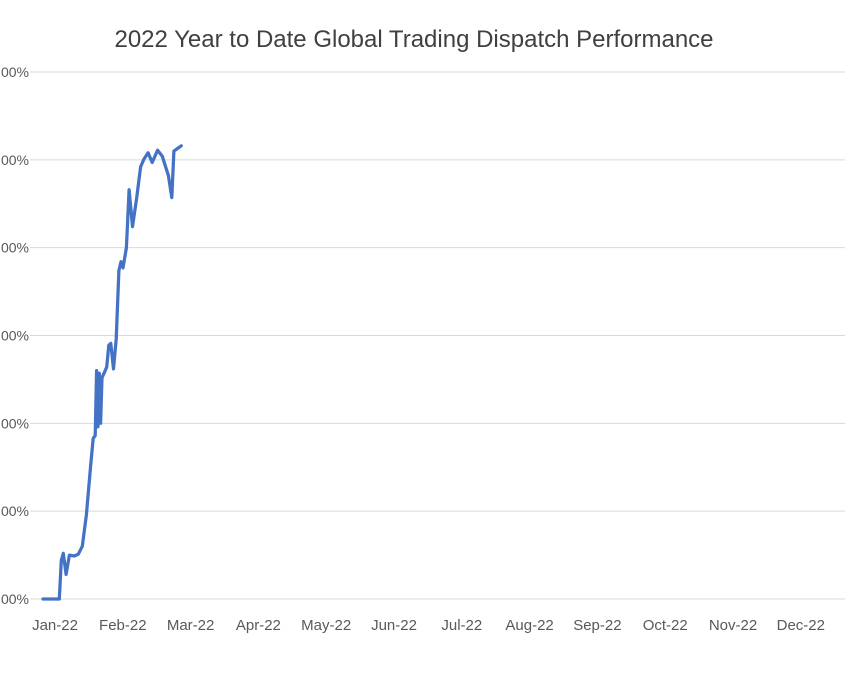  Describe the element at coordinates (14, 160) in the screenshot. I see `y-axis-label: 500.00%` at that location.